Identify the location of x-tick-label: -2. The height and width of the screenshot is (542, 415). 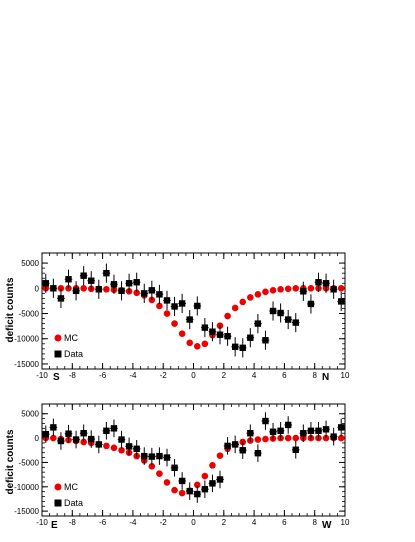
(164, 522).